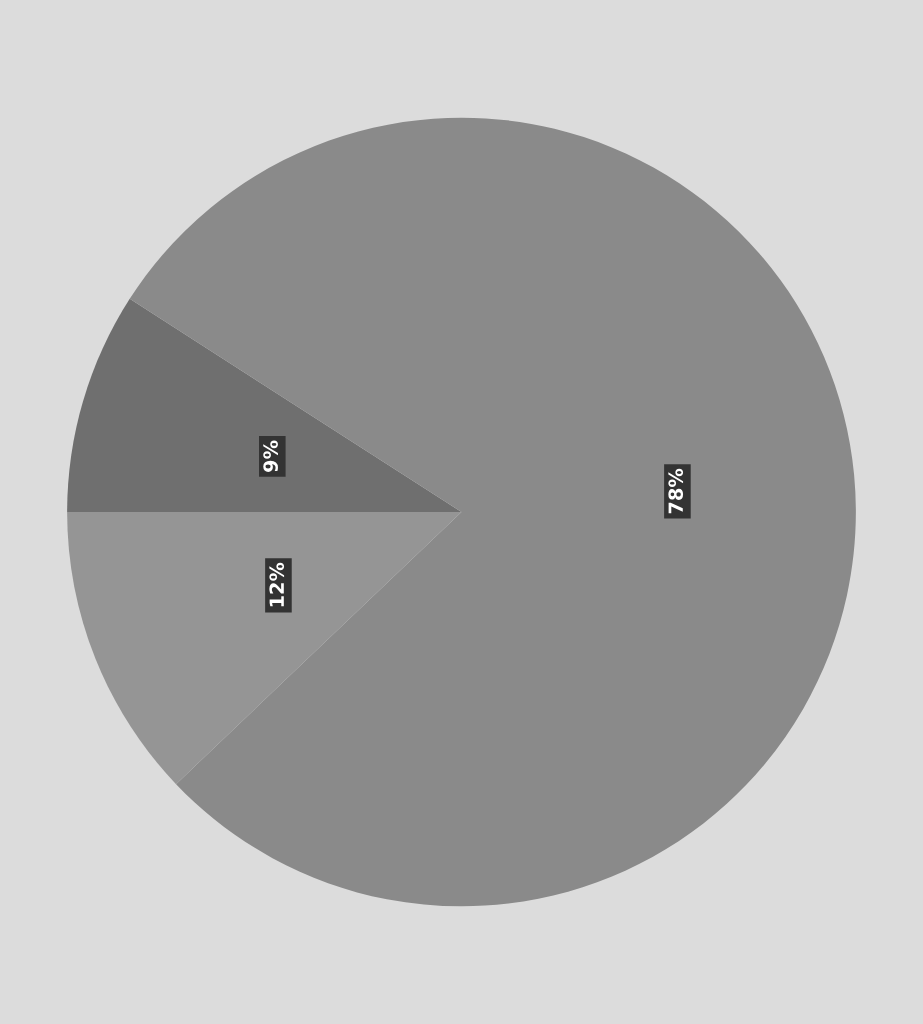 The height and width of the screenshot is (1024, 923). Describe the element at coordinates (277, 584) in the screenshot. I see `data-label: 12%` at that location.